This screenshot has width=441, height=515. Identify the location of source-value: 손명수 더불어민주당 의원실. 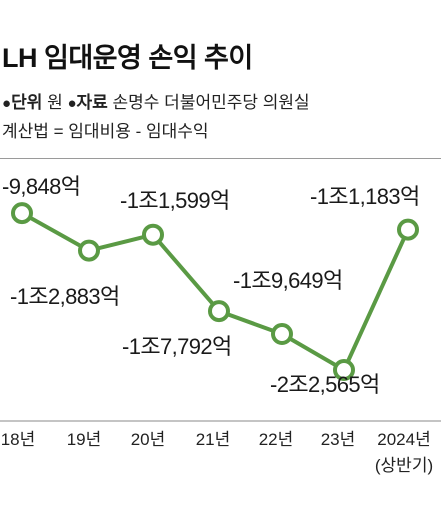
(211, 102).